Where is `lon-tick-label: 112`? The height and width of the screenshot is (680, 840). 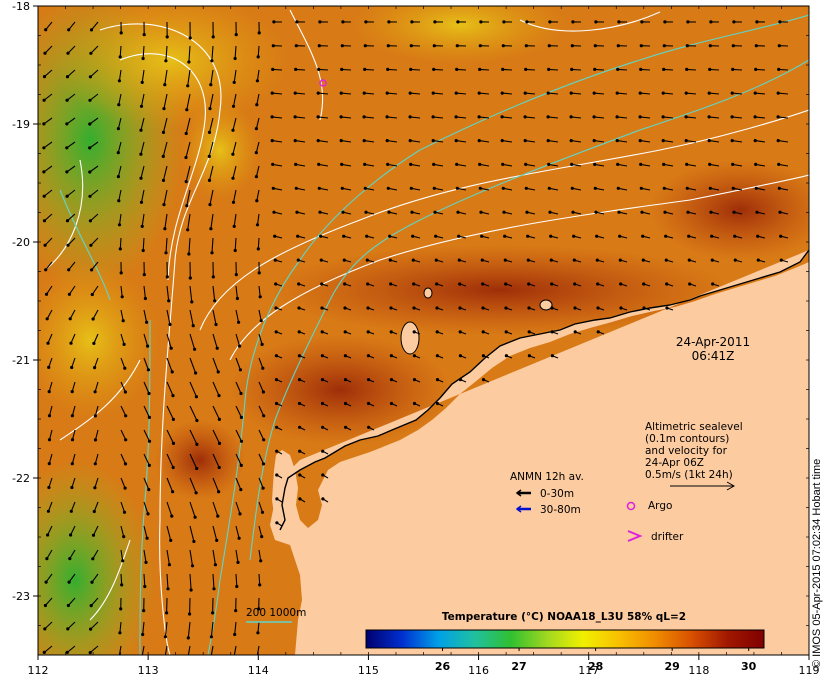
lon-tick-label: 112 is located at coordinates (38, 670).